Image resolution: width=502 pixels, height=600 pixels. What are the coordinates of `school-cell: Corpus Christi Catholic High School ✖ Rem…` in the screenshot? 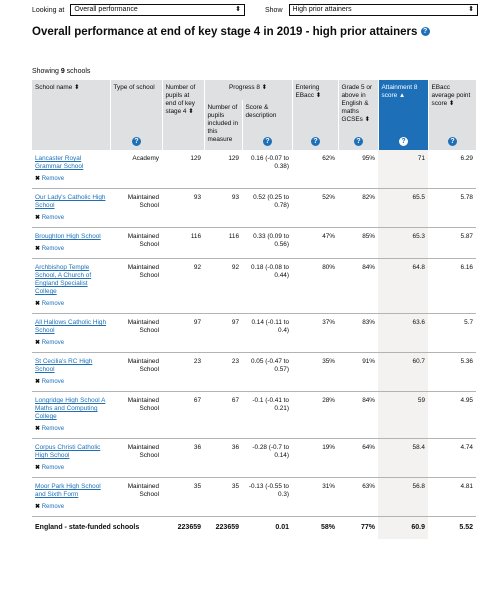 It's located at (71, 458).